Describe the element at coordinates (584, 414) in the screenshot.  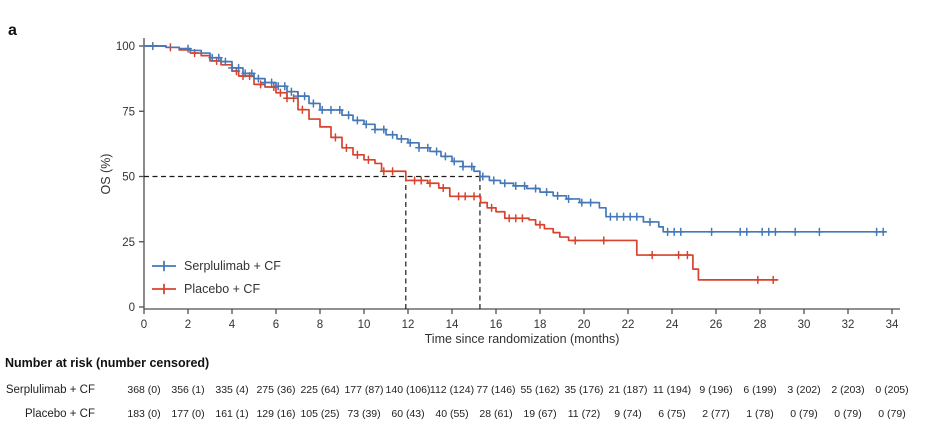
I see `risk-cell: 11 (72)` at that location.